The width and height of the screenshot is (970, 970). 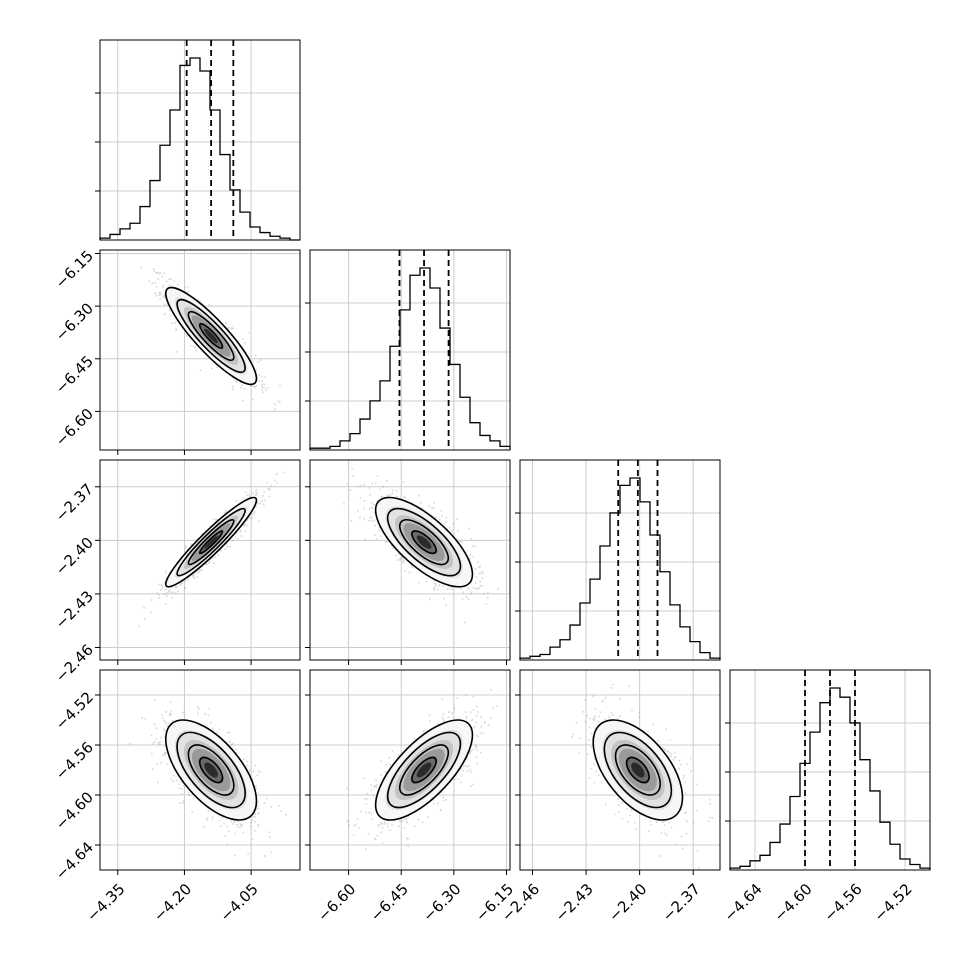 I want to click on y-tick-label-1-1: −6.45, so click(x=74, y=374).